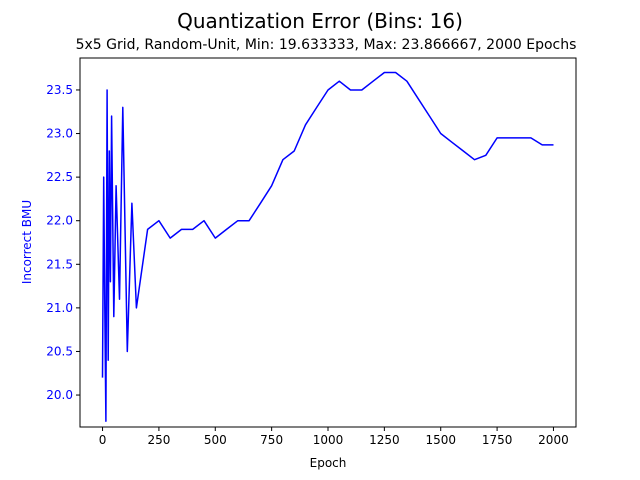  Describe the element at coordinates (59, 264) in the screenshot. I see `y-tick-label: 21.5` at that location.